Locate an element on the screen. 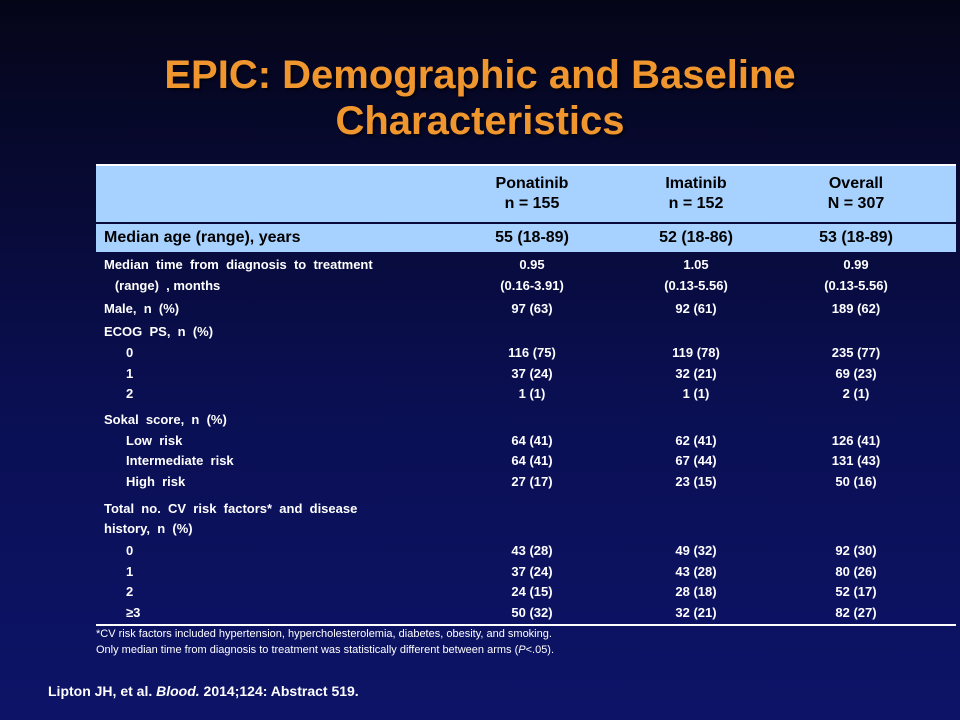  cell-imatinib: 119 (78) is located at coordinates (696, 352).